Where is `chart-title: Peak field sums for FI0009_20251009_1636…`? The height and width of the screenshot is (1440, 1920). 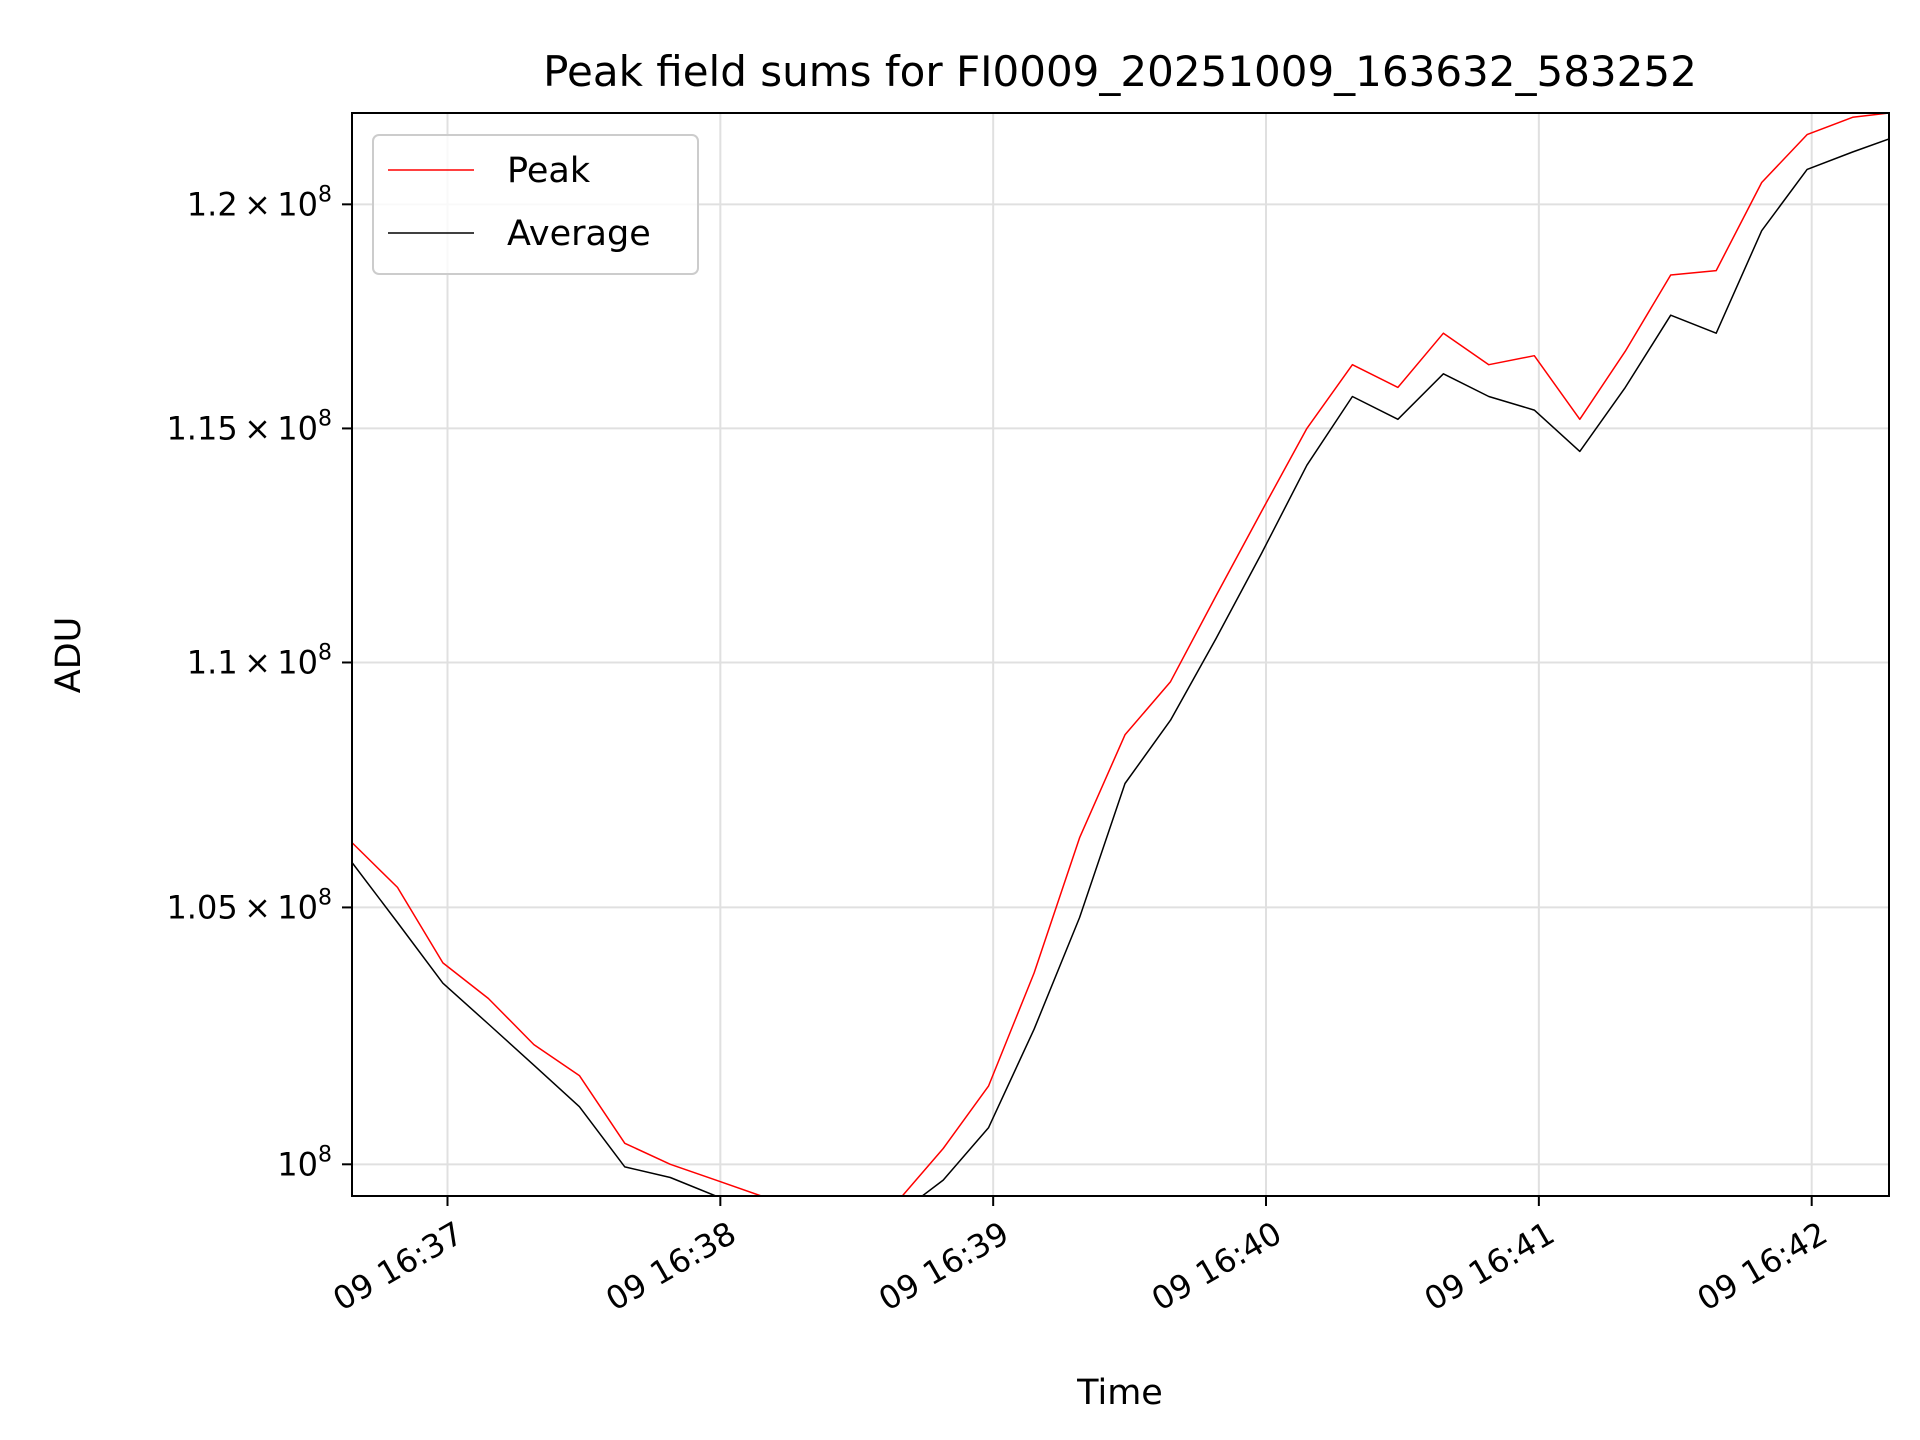 chart-title: Peak field sums for FI0009_20251009_1636… is located at coordinates (1120, 71).